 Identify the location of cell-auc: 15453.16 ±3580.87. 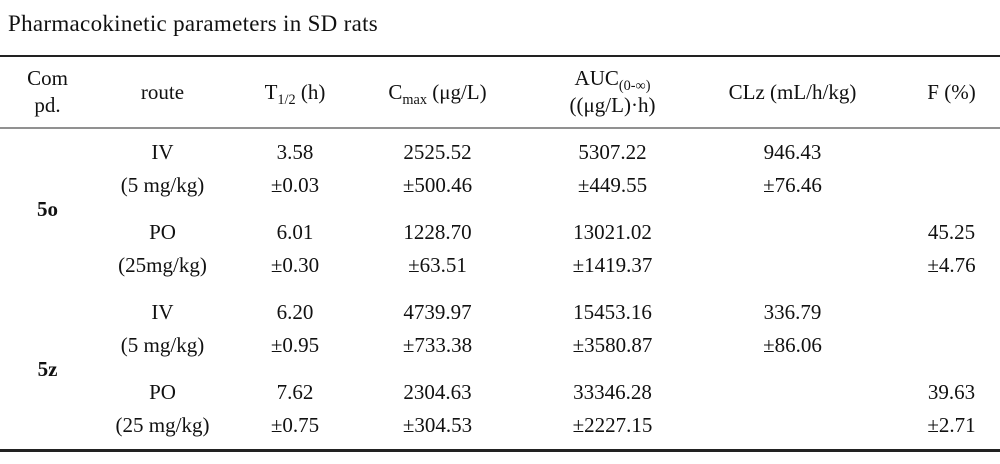
(612, 328).